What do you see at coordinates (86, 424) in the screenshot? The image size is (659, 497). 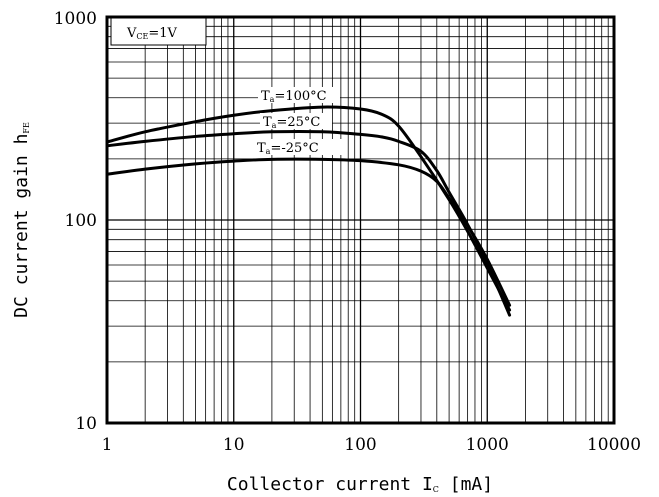 I see `y-tick-label: 10` at bounding box center [86, 424].